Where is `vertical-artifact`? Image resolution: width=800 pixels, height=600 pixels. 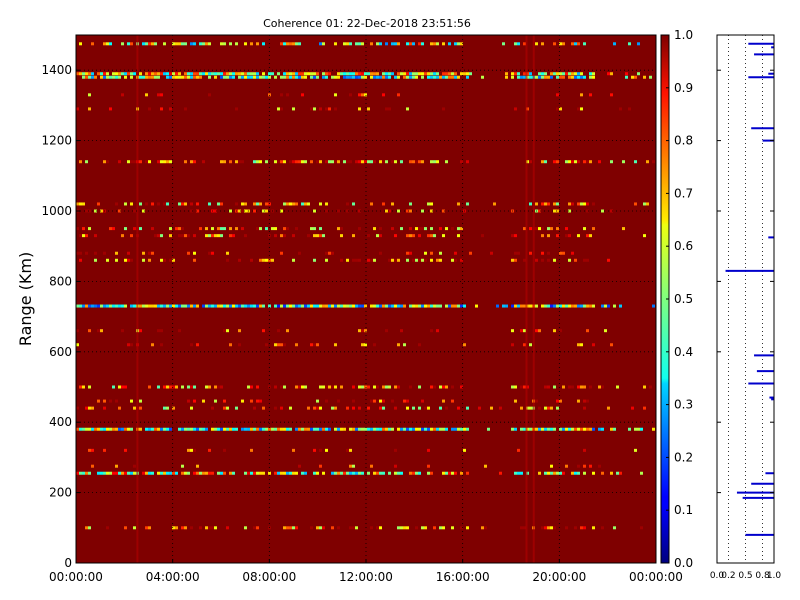 vertical-artifact is located at coordinates (137, 299).